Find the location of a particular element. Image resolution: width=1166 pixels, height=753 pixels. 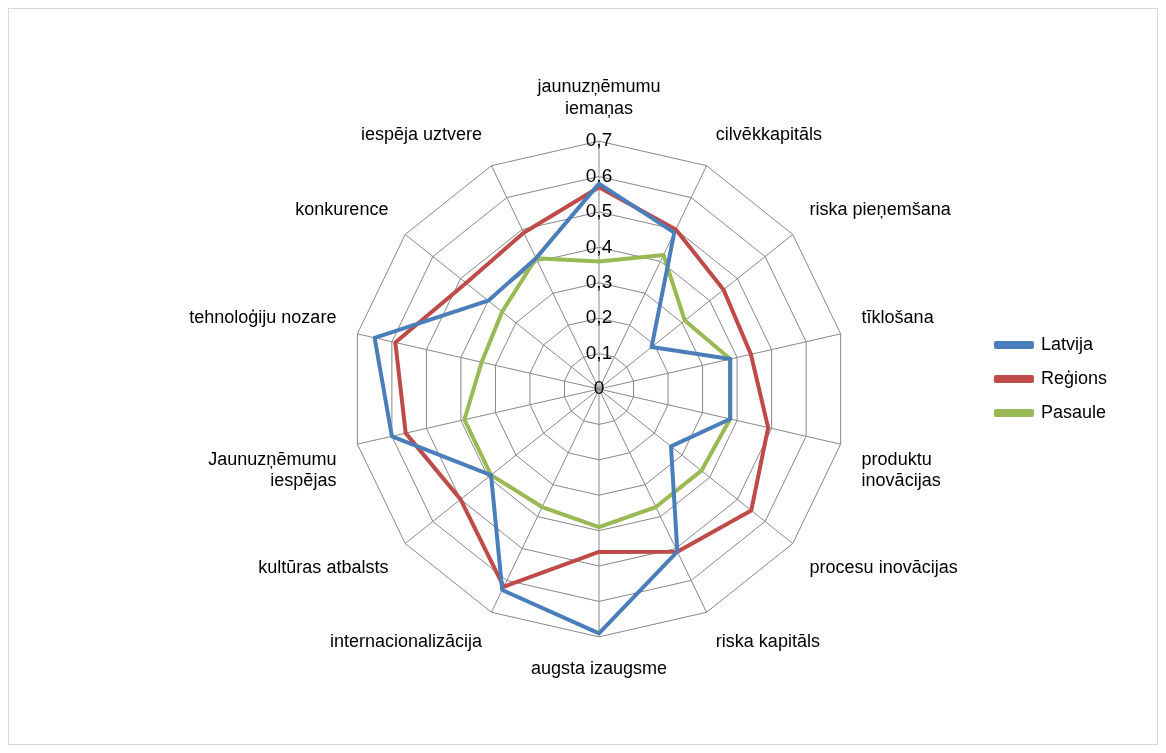

spoke-label: jaunuzņēmumu iemaņas is located at coordinates (598, 97).